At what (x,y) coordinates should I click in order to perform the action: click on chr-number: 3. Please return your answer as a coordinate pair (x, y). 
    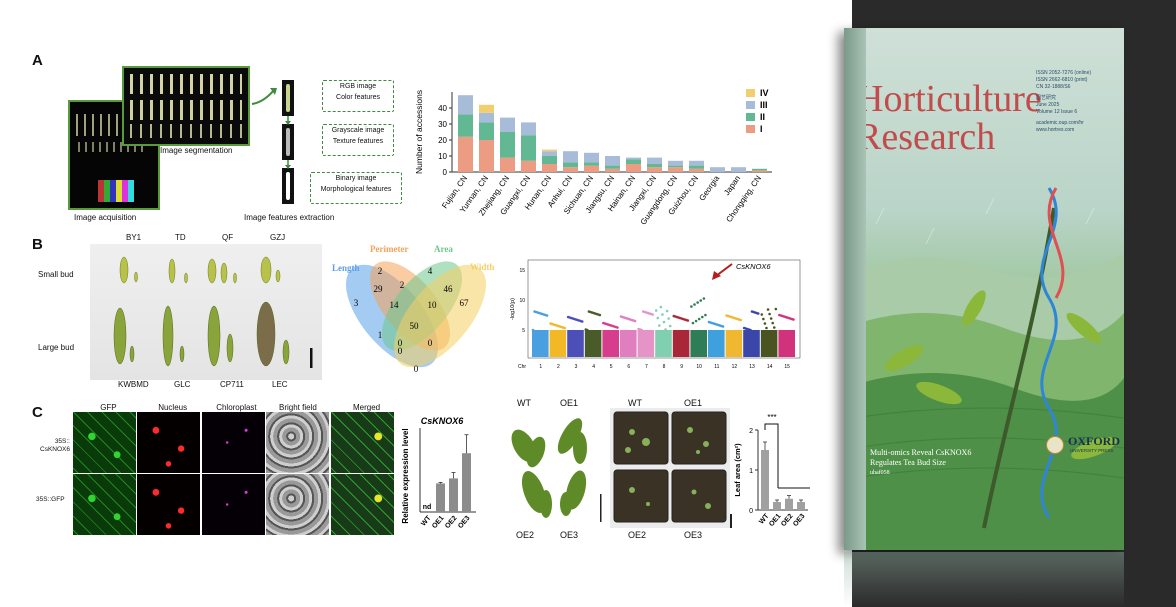
    Looking at the image, I should click on (576, 367).